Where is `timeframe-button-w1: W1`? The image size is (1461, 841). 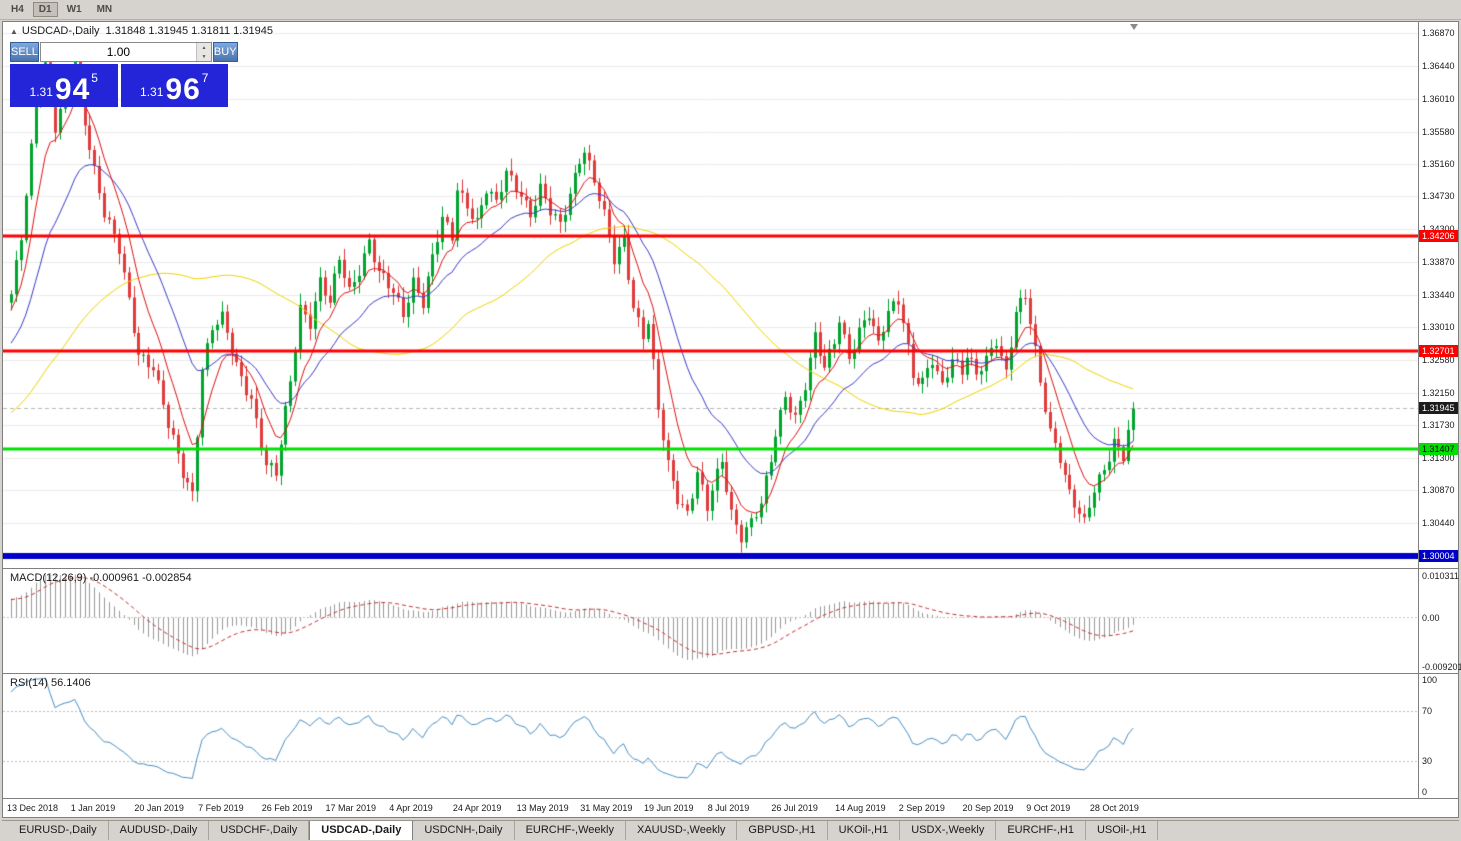
timeframe-button-w1: W1 is located at coordinates (74, 9).